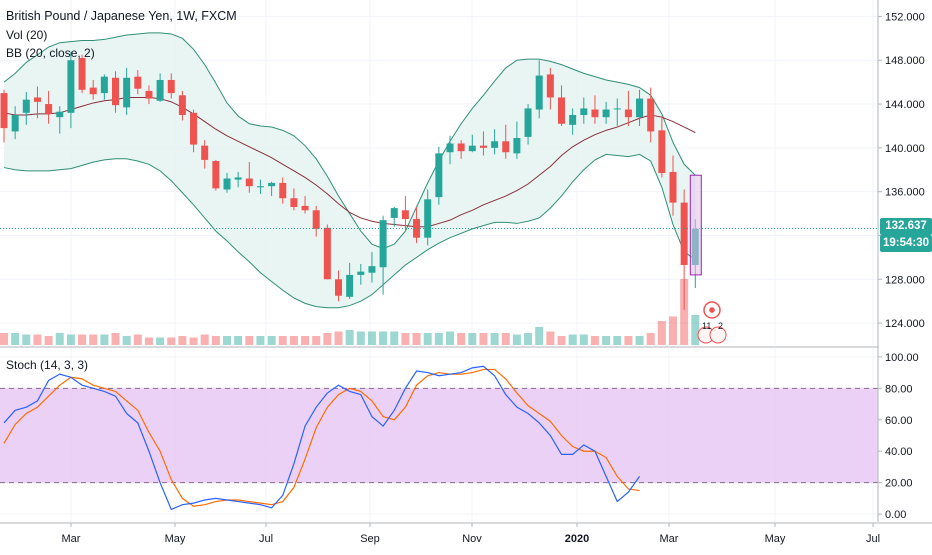 Image resolution: width=932 pixels, height=555 pixels. I want to click on event-marker-dot-icon, so click(712, 310).